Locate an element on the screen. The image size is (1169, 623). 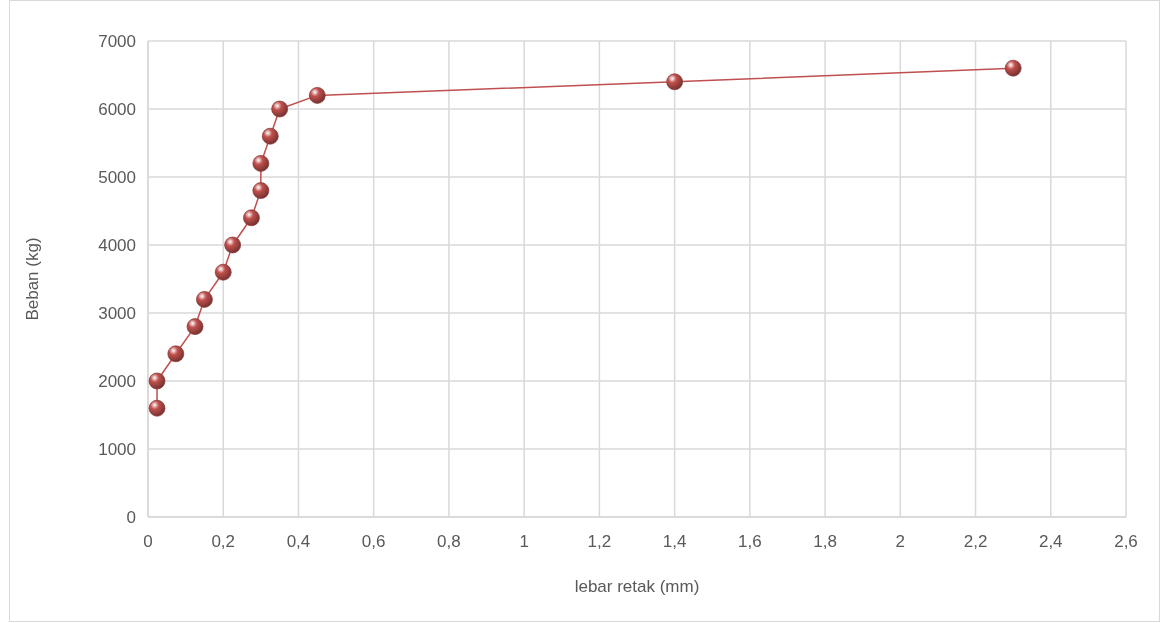
y-tick-label: 1000 is located at coordinates (117, 449).